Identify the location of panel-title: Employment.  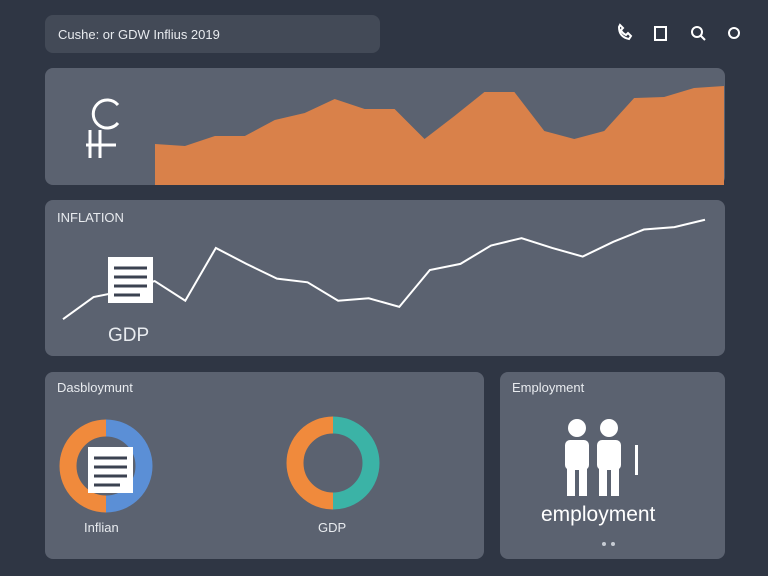
(548, 387).